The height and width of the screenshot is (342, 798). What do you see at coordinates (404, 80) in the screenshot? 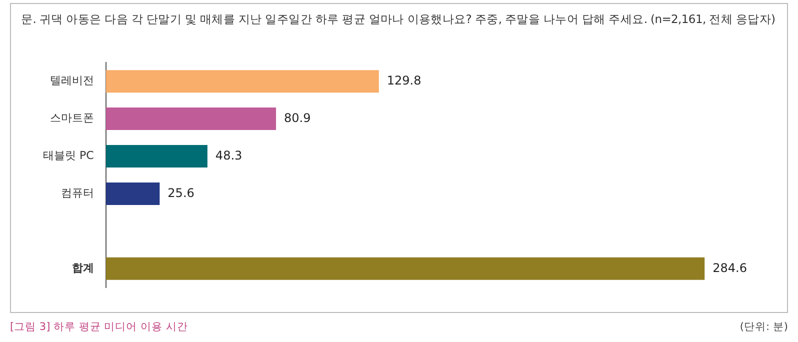
I see `data-label: 129.8` at bounding box center [404, 80].